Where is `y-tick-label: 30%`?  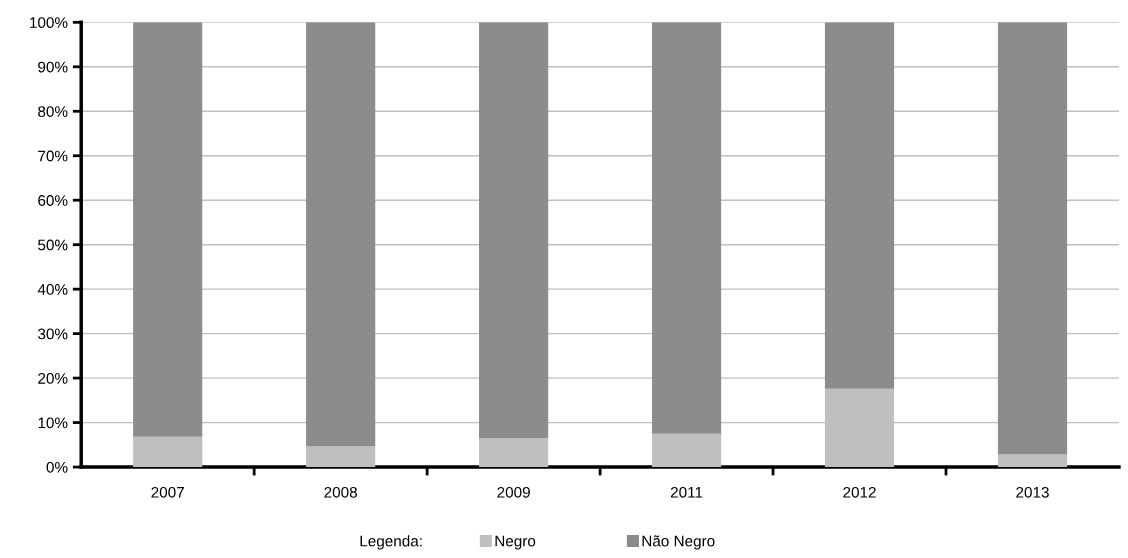
y-tick-label: 30% is located at coordinates (53, 334).